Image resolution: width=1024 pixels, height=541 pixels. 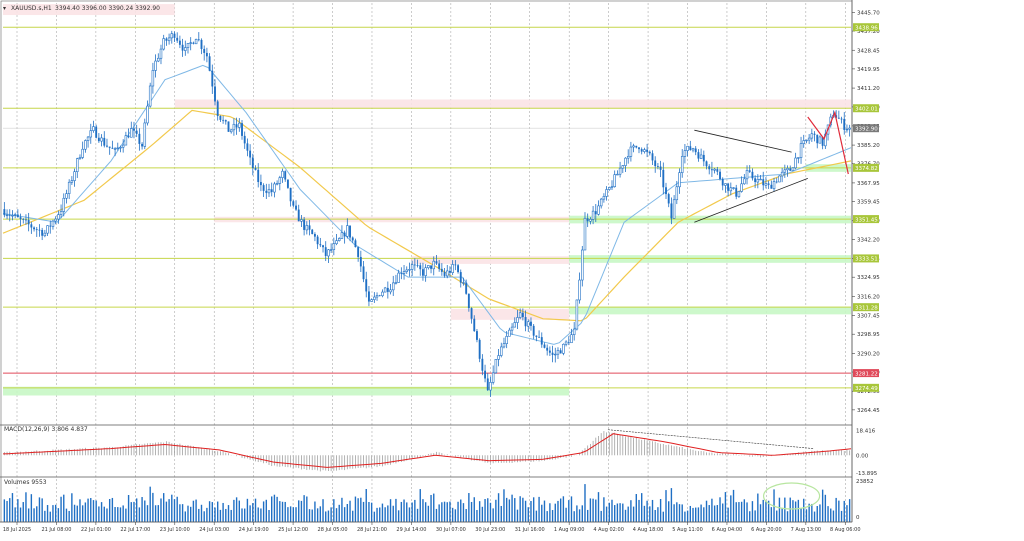 What do you see at coordinates (411, 530) in the screenshot?
I see `time-tick-label: 29 Jul 14:00` at bounding box center [411, 530].